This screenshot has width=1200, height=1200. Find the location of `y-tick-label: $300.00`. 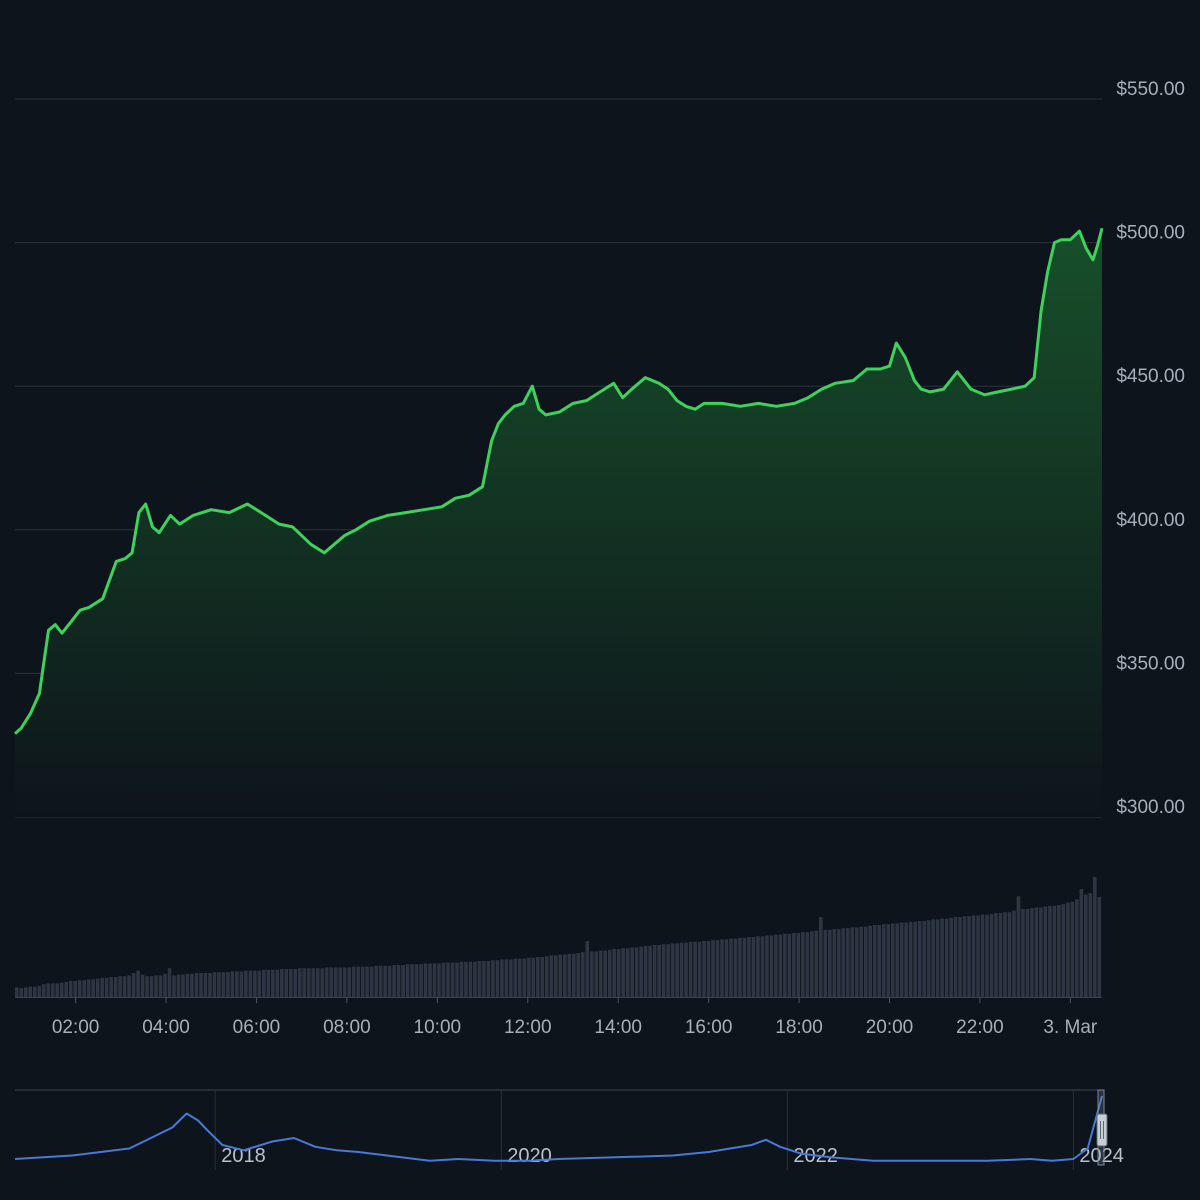

y-tick-label: $300.00 is located at coordinates (1150, 807).